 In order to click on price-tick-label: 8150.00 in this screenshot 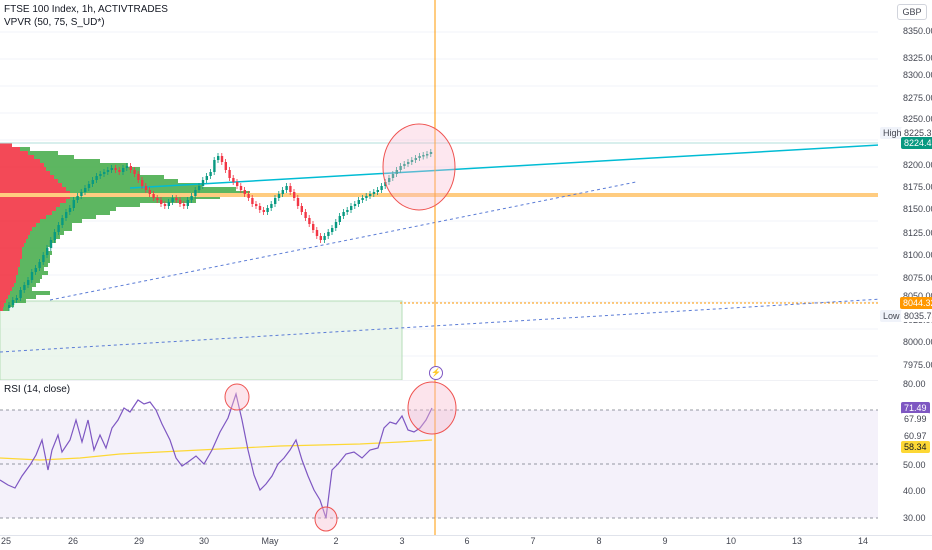, I will do `click(917, 209)`.